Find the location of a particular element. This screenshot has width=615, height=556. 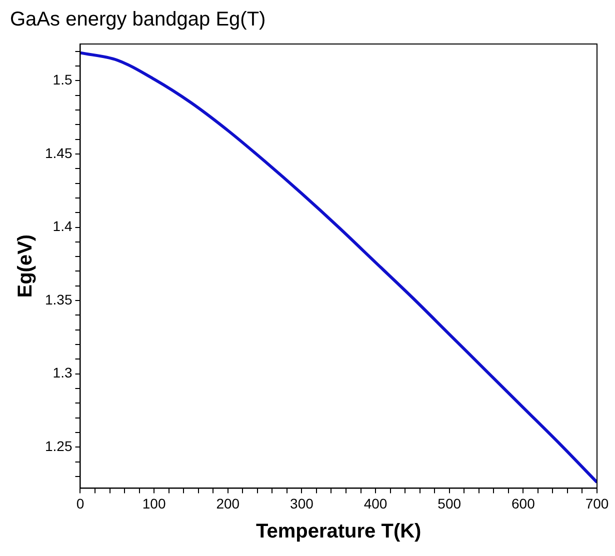

x-tick-label: 0 is located at coordinates (80, 503).